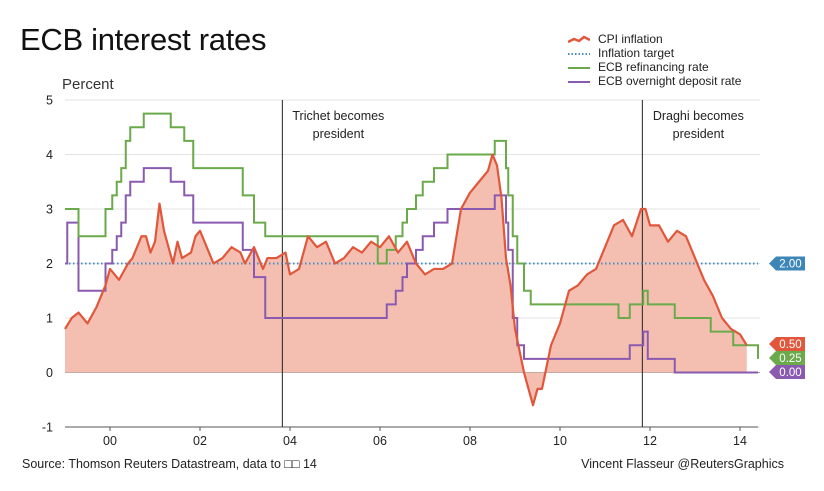 The image size is (824, 491). What do you see at coordinates (579, 53) in the screenshot?
I see `legend-swatch-target` at bounding box center [579, 53].